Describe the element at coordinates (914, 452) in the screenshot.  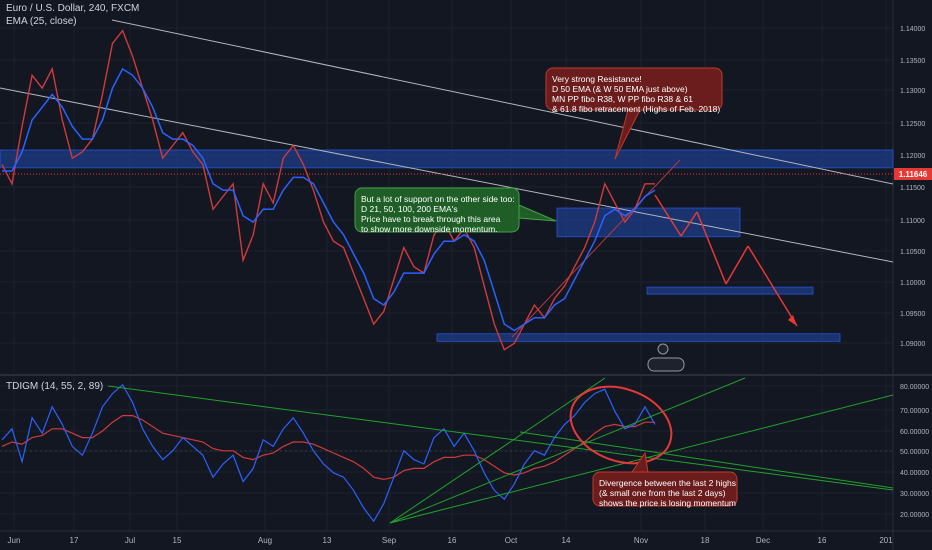
I see `osc-tick-label: 50.00000` at that location.